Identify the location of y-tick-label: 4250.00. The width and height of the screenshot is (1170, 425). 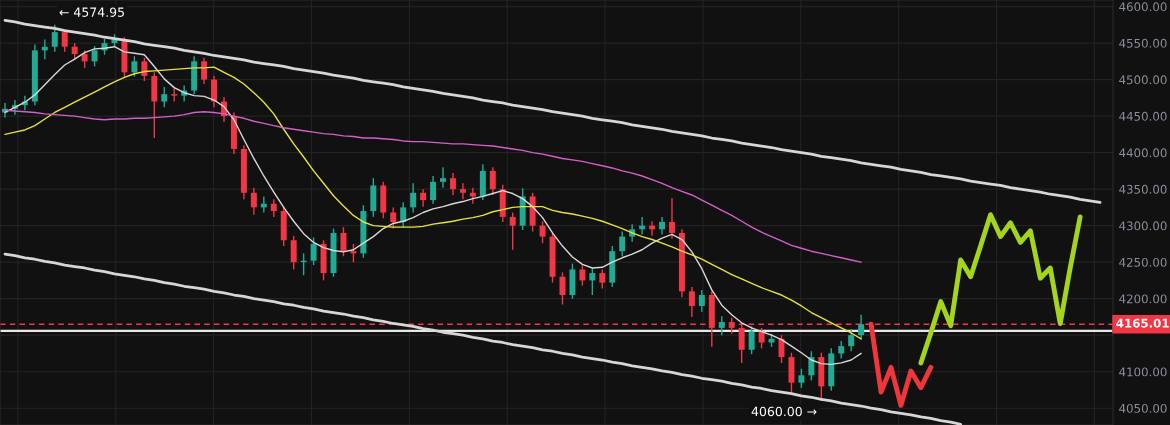
(1143, 262).